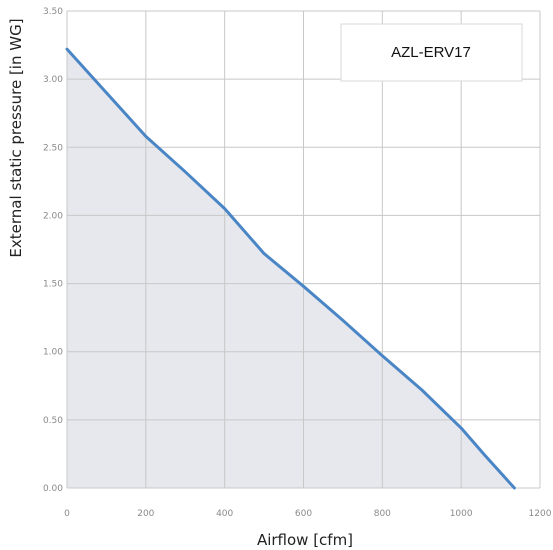 This screenshot has width=553, height=550. Describe the element at coordinates (382, 514) in the screenshot. I see `x-tick-label: 800` at that location.